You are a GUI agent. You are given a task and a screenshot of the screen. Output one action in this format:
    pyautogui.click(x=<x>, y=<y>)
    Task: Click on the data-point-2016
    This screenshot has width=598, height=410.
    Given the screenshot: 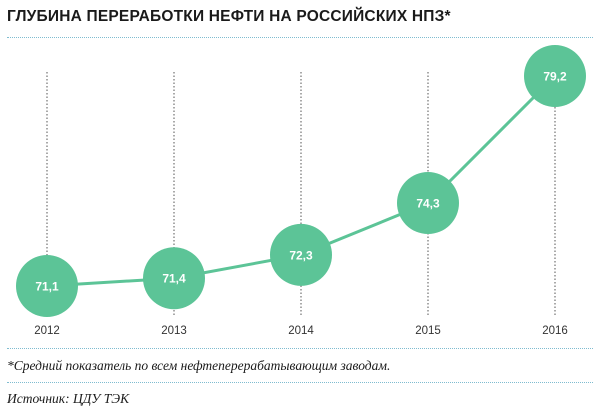 What is the action you would take?
    pyautogui.click(x=555, y=76)
    